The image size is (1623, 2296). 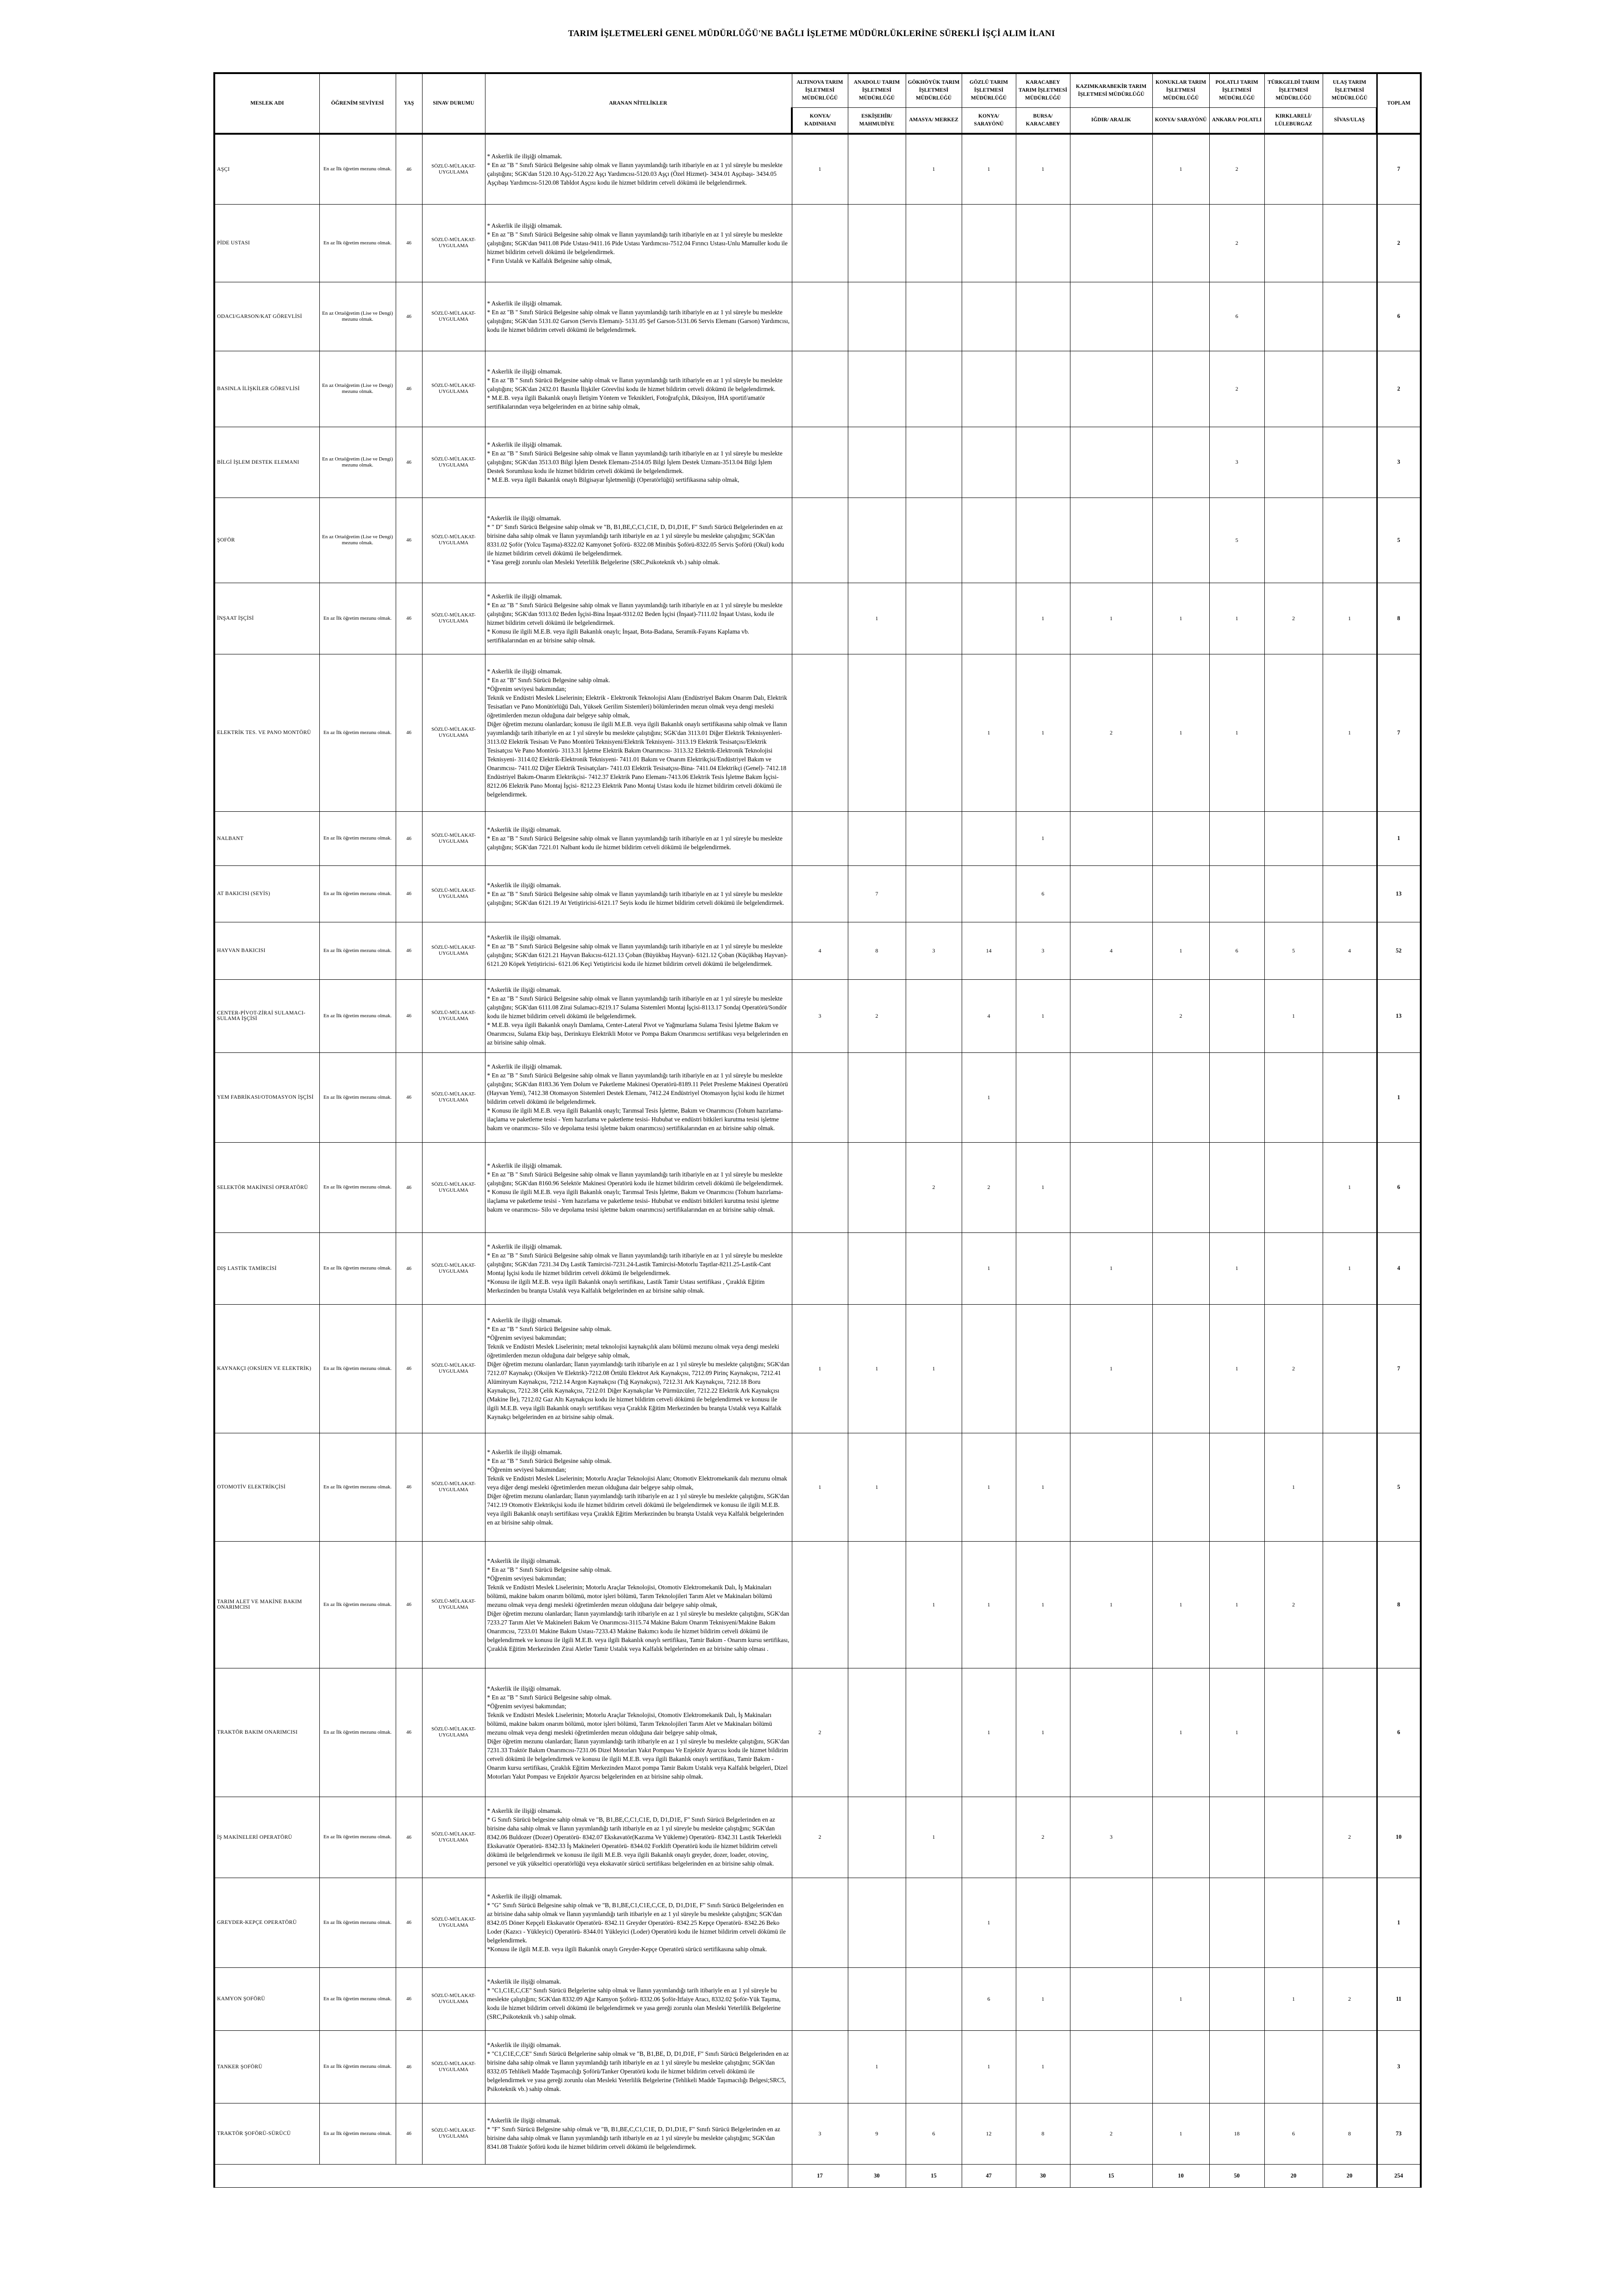 What do you see at coordinates (1111, 950) in the screenshot?
I see `position-count: 4` at bounding box center [1111, 950].